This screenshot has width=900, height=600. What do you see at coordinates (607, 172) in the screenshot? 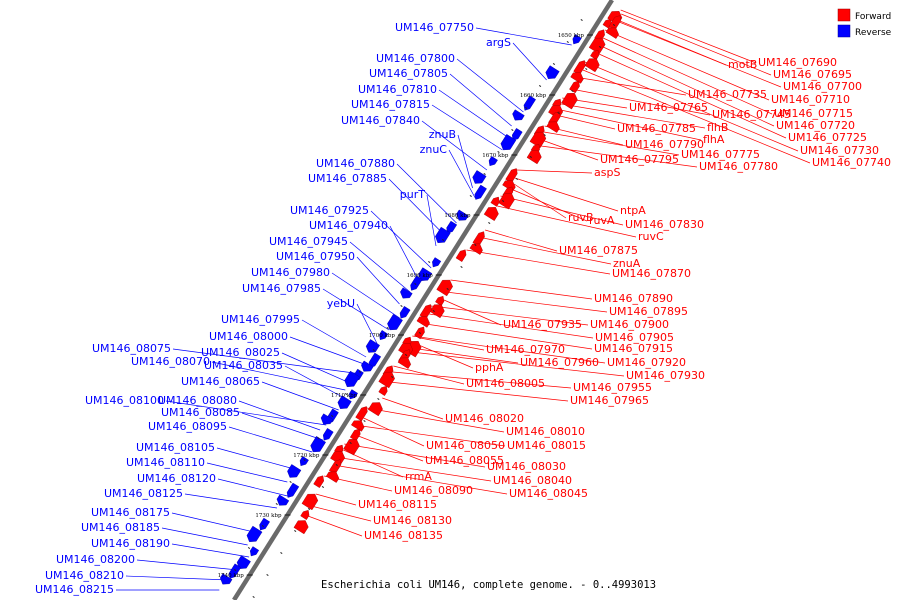
I see `forward-gene-label: aspS` at bounding box center [607, 172].